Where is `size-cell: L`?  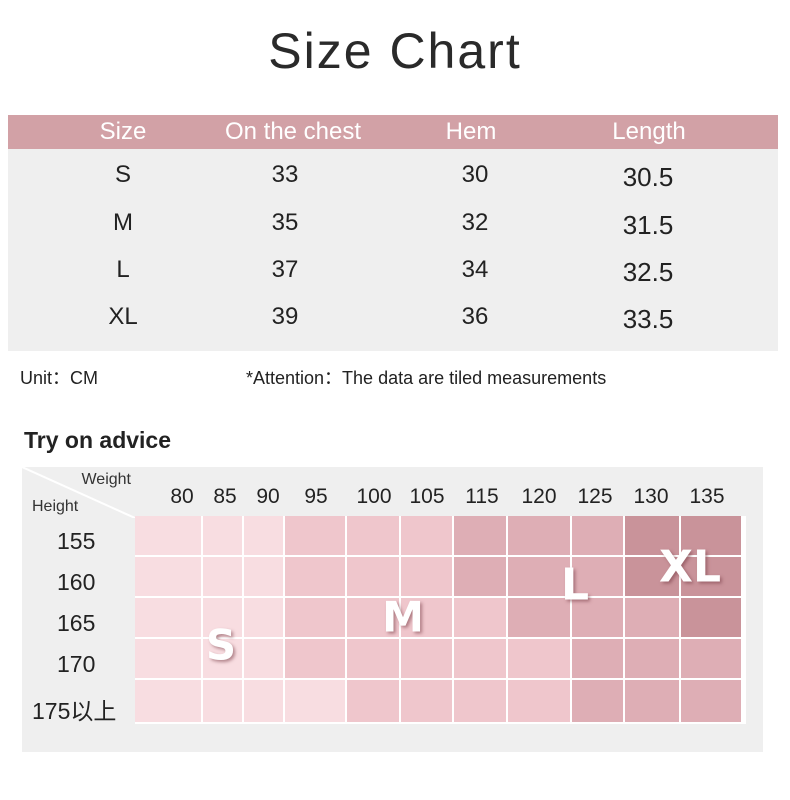 size-cell: L is located at coordinates (123, 269).